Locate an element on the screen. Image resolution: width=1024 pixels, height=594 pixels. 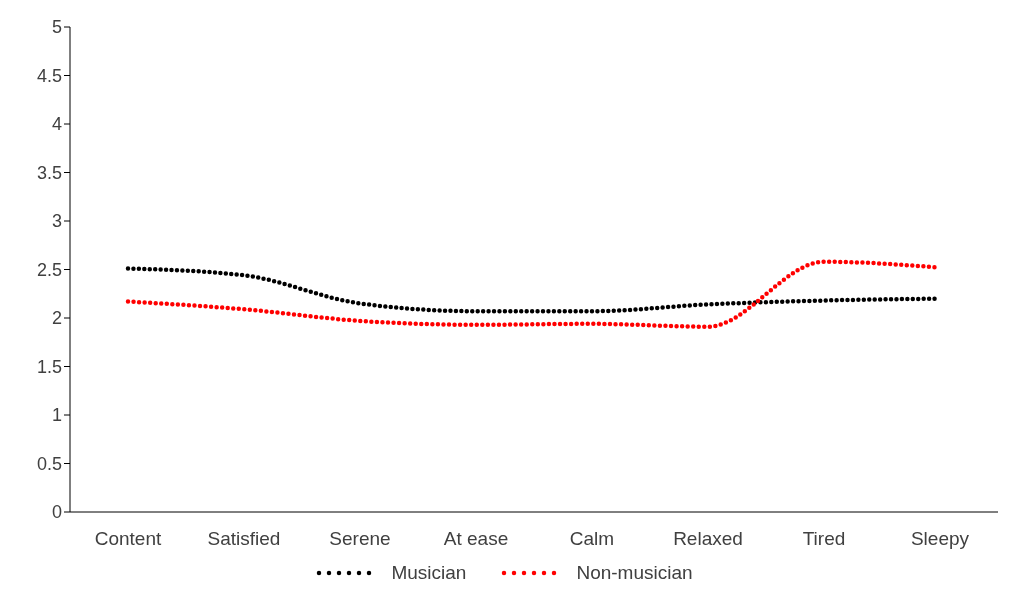
x-tick-label: Serene is located at coordinates (360, 539).